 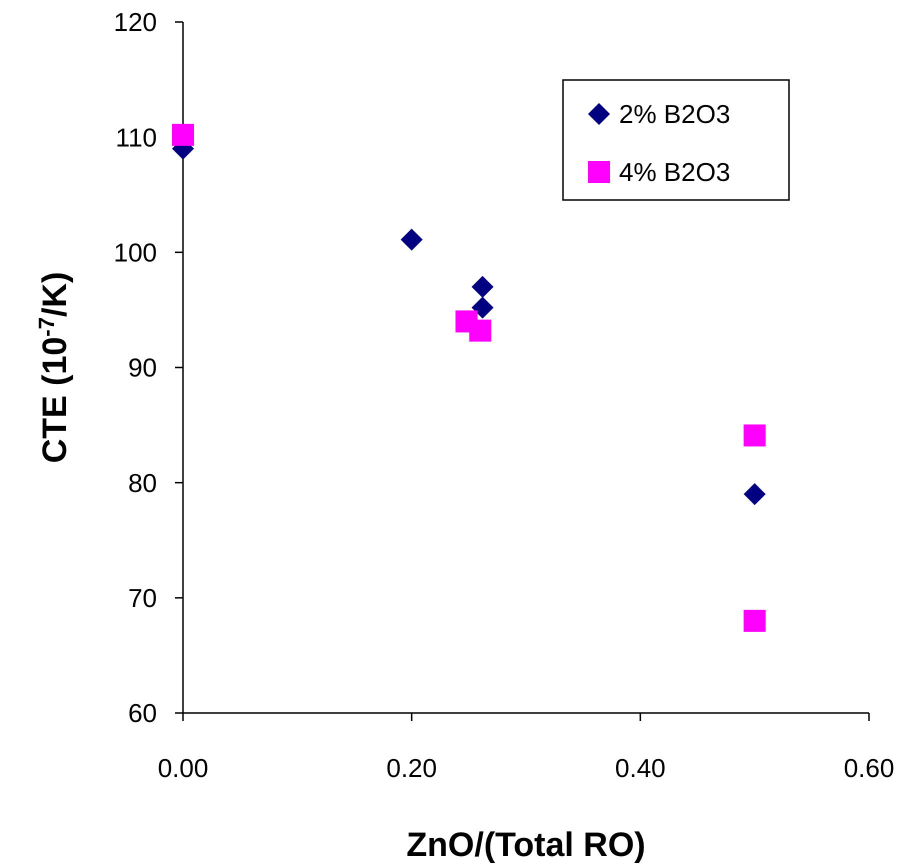 I want to click on y-tick-label: 120, so click(x=135, y=22).